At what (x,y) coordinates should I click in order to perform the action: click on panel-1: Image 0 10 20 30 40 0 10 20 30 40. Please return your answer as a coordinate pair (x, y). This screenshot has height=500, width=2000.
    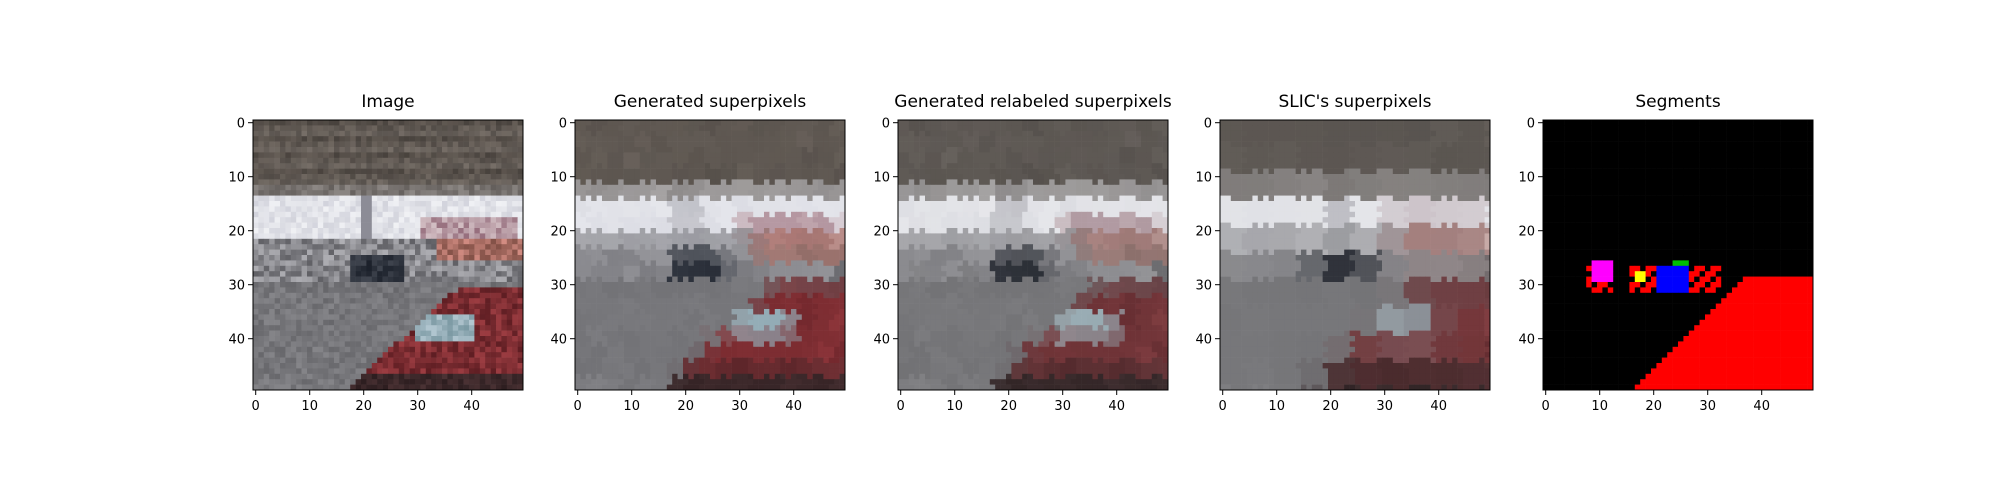
    Looking at the image, I should click on (376, 253).